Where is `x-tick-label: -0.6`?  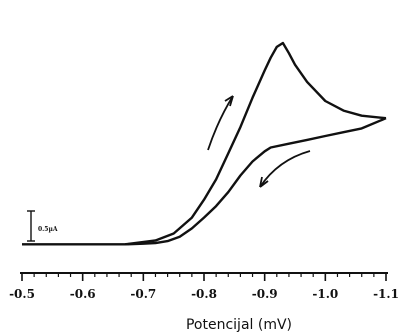 x-tick-label: -0.6 is located at coordinates (83, 294).